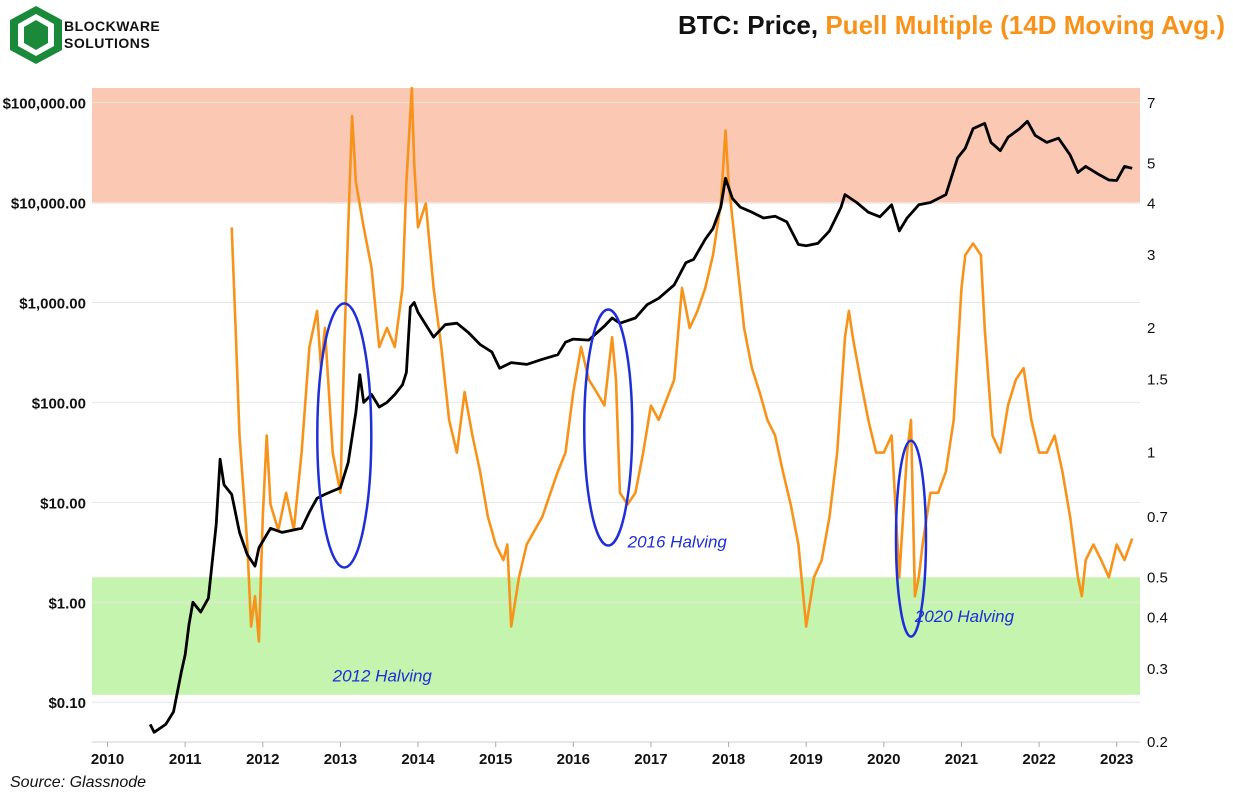 The width and height of the screenshot is (1233, 800). Describe the element at coordinates (63, 503) in the screenshot. I see `left-tick-label: $10.00` at that location.